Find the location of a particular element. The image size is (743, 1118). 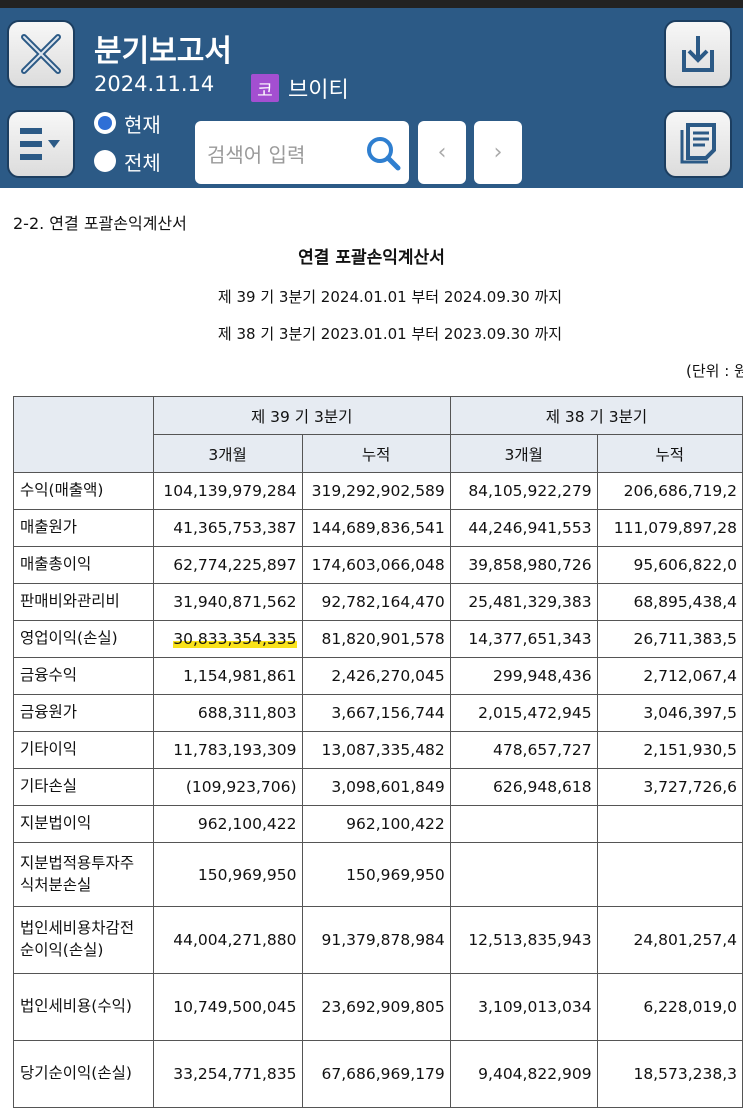

value-cell: 3,109,013,034 is located at coordinates (523, 1007).